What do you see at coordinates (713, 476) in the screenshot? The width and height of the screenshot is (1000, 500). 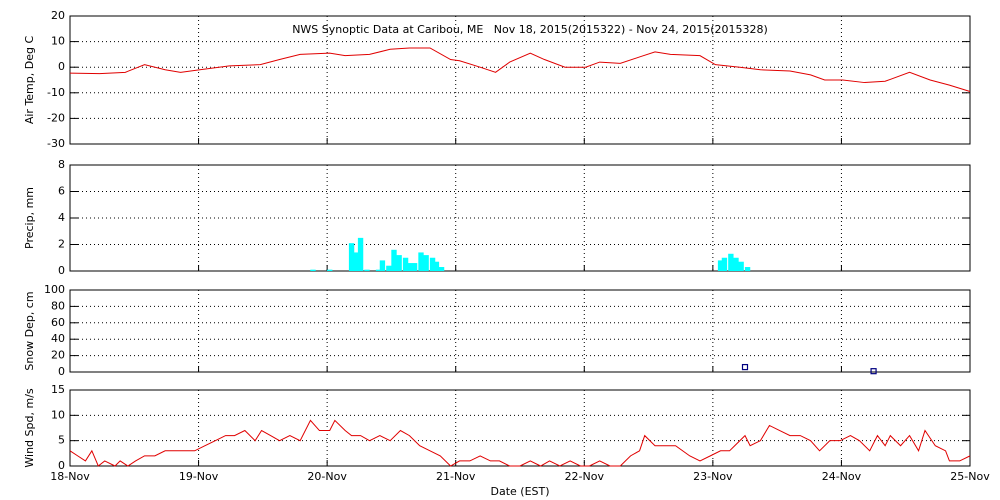 I see `x-tick-label: 23-Nov` at bounding box center [713, 476].